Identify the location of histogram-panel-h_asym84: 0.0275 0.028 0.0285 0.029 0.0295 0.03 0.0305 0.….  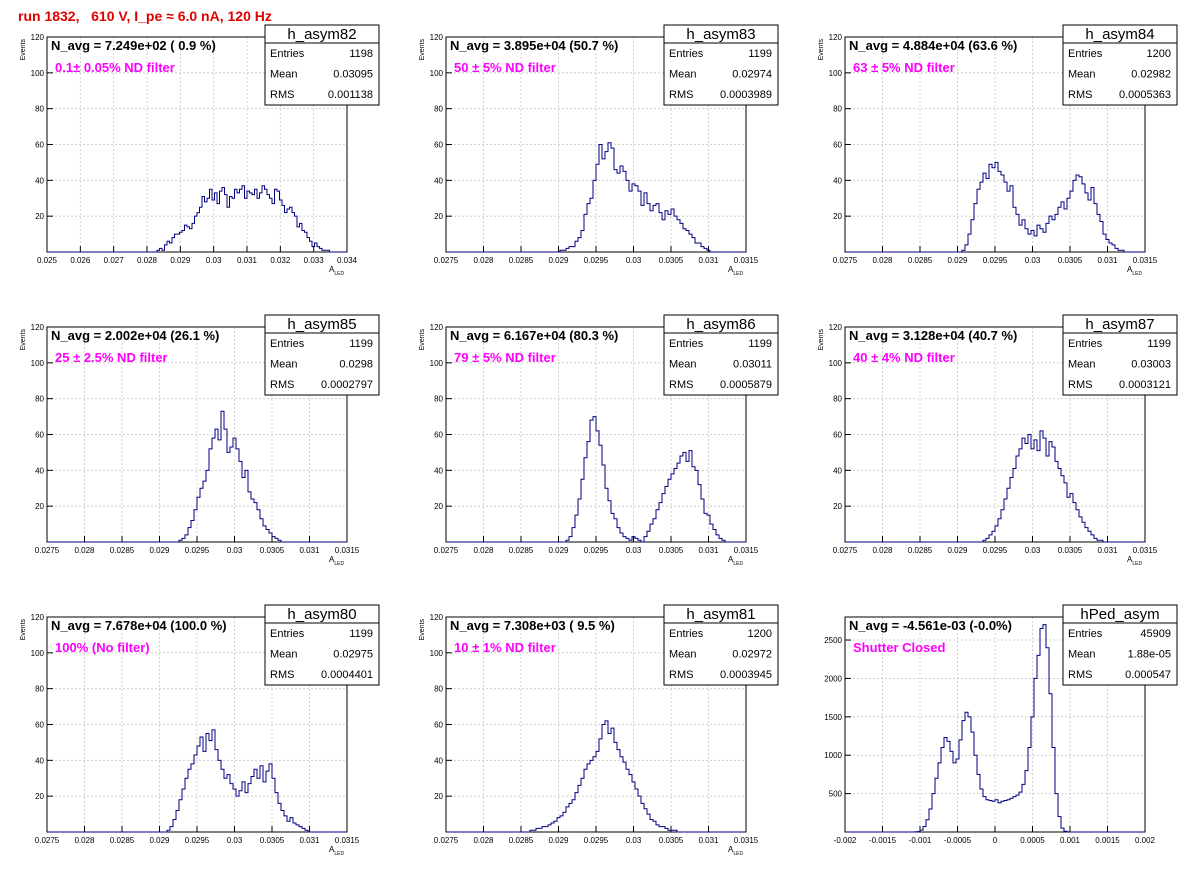
(998, 150).